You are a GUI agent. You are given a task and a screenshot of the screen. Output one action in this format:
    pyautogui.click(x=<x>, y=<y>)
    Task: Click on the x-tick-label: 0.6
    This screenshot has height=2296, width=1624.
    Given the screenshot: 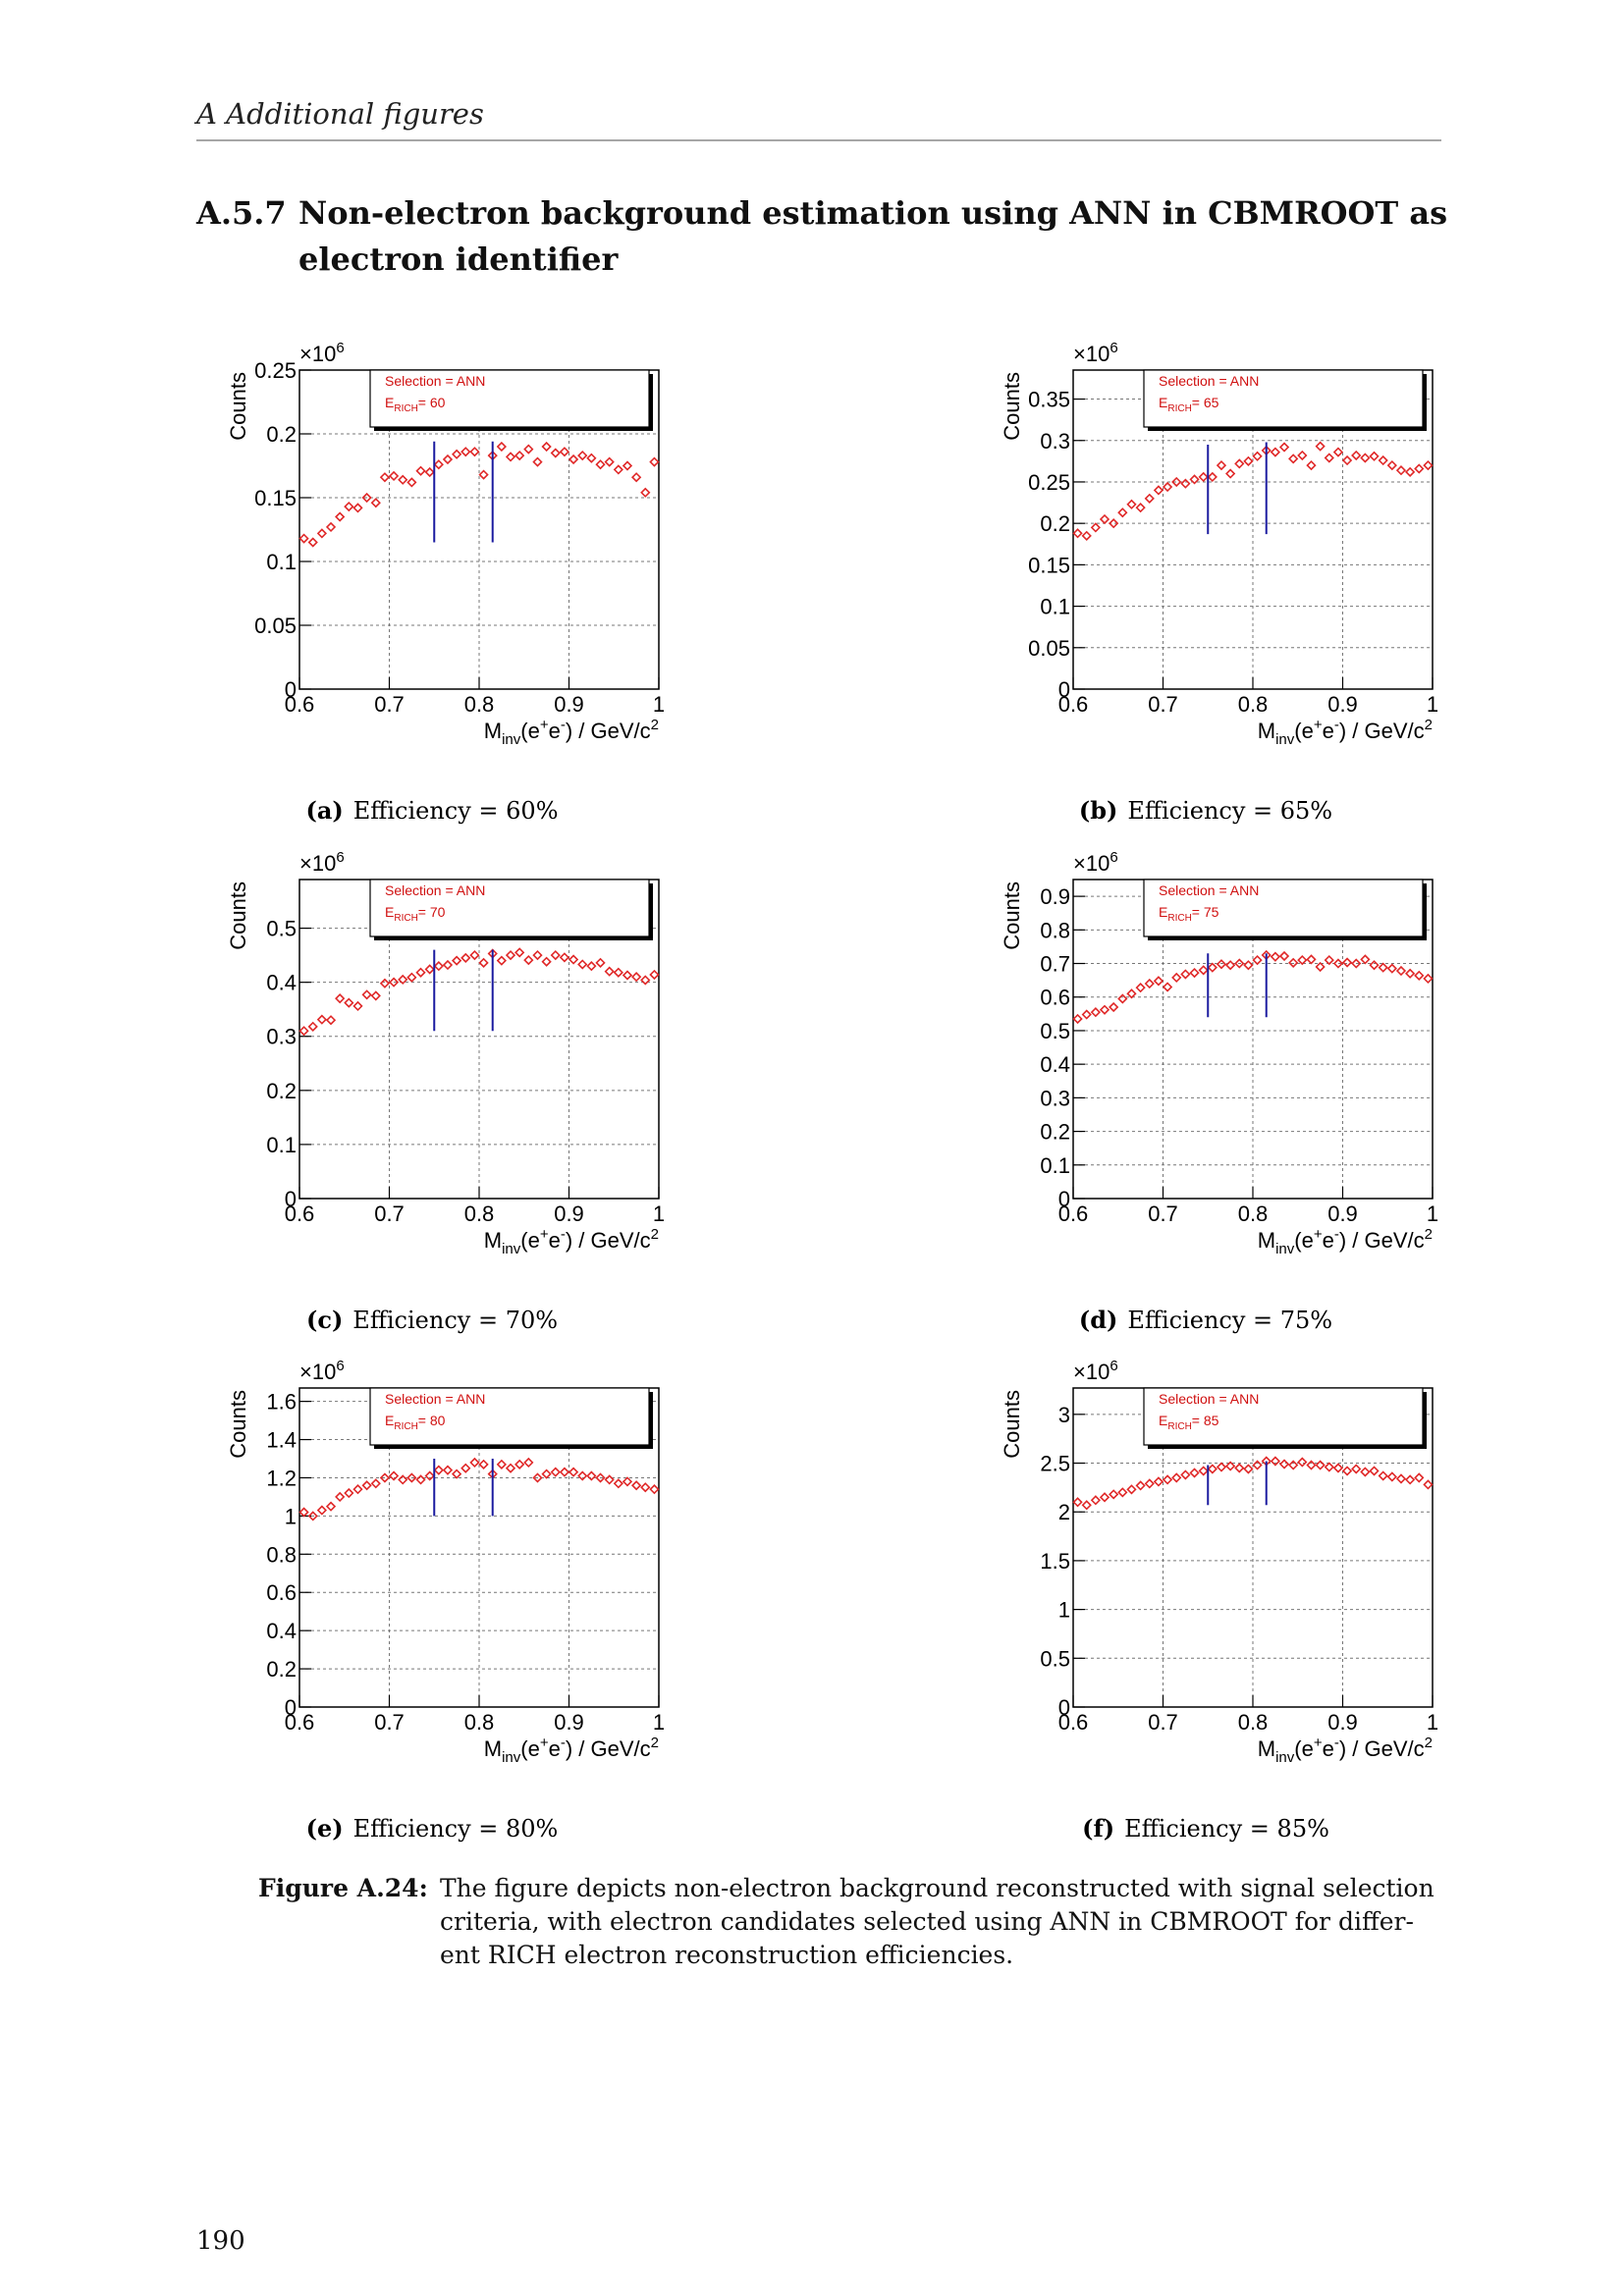 What is the action you would take?
    pyautogui.click(x=300, y=1722)
    